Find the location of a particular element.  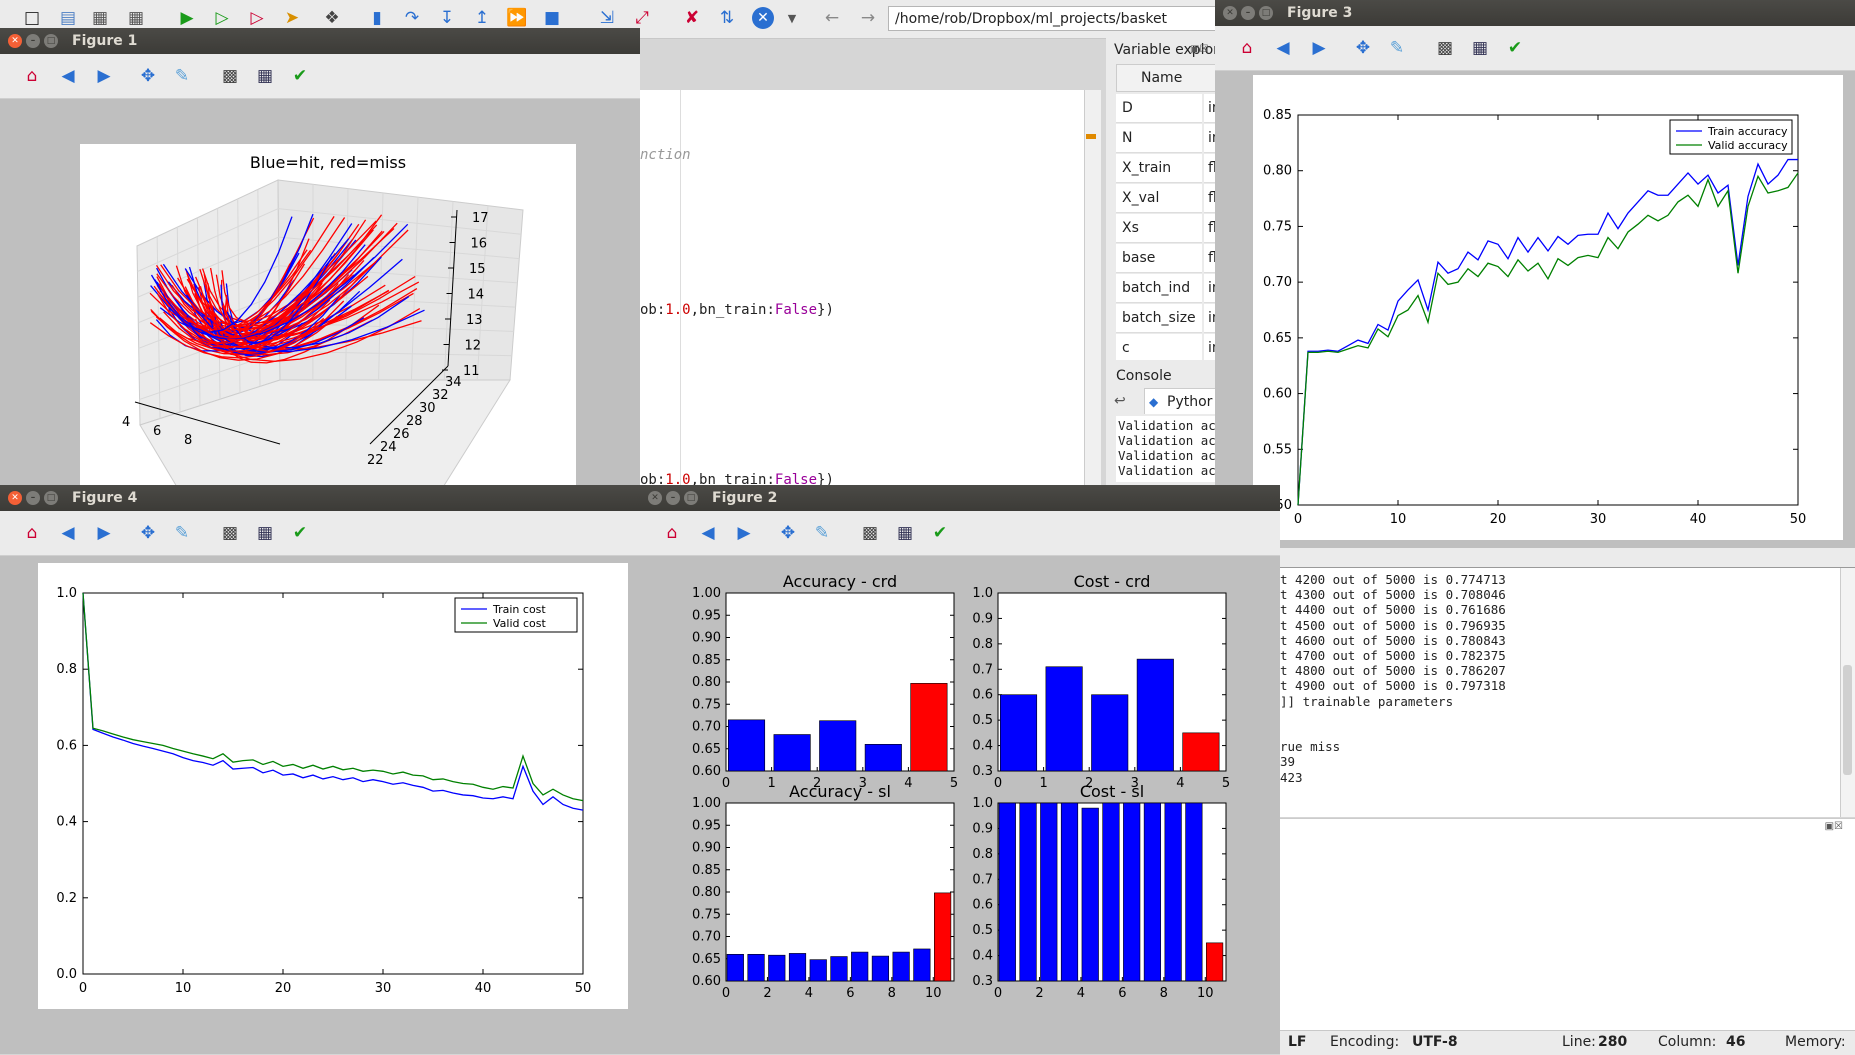

figure-1-titlebar: ✕ – □ Figure 1 is located at coordinates (320, 41).